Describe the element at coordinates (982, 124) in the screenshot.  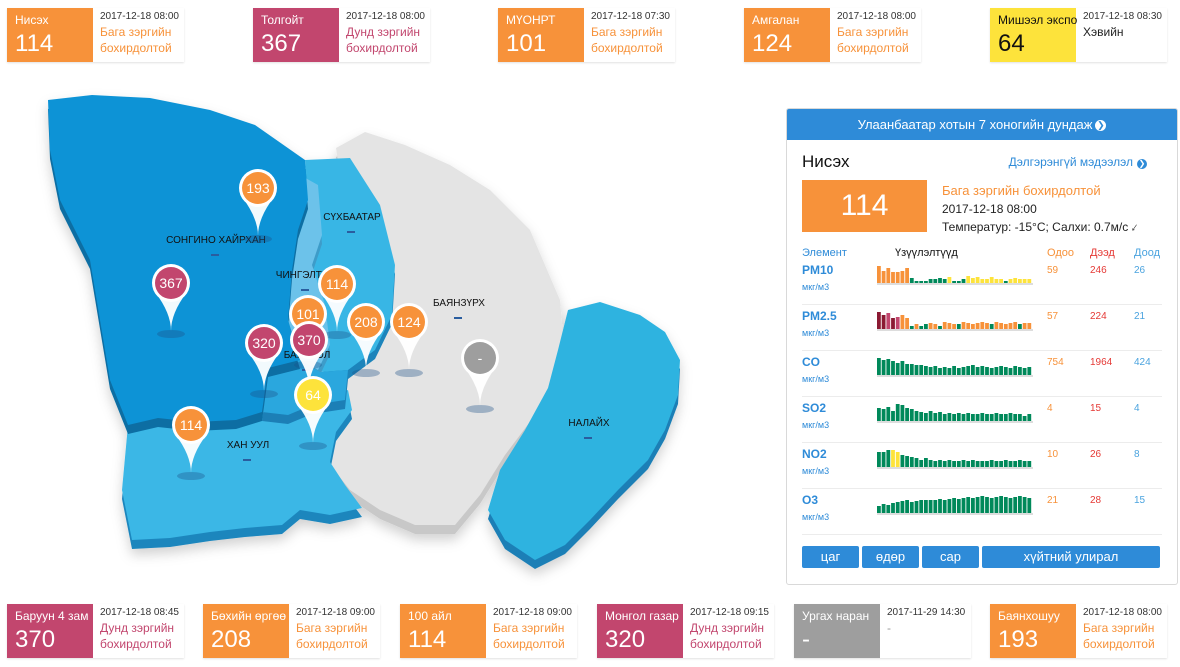
I see `panel-header: Улаанбаатар хотын 7 хоногийн дундаж ❯` at that location.